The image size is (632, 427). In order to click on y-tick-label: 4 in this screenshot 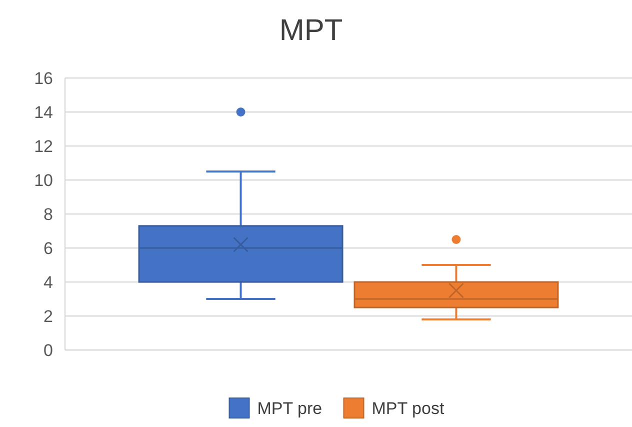, I will do `click(48, 282)`.